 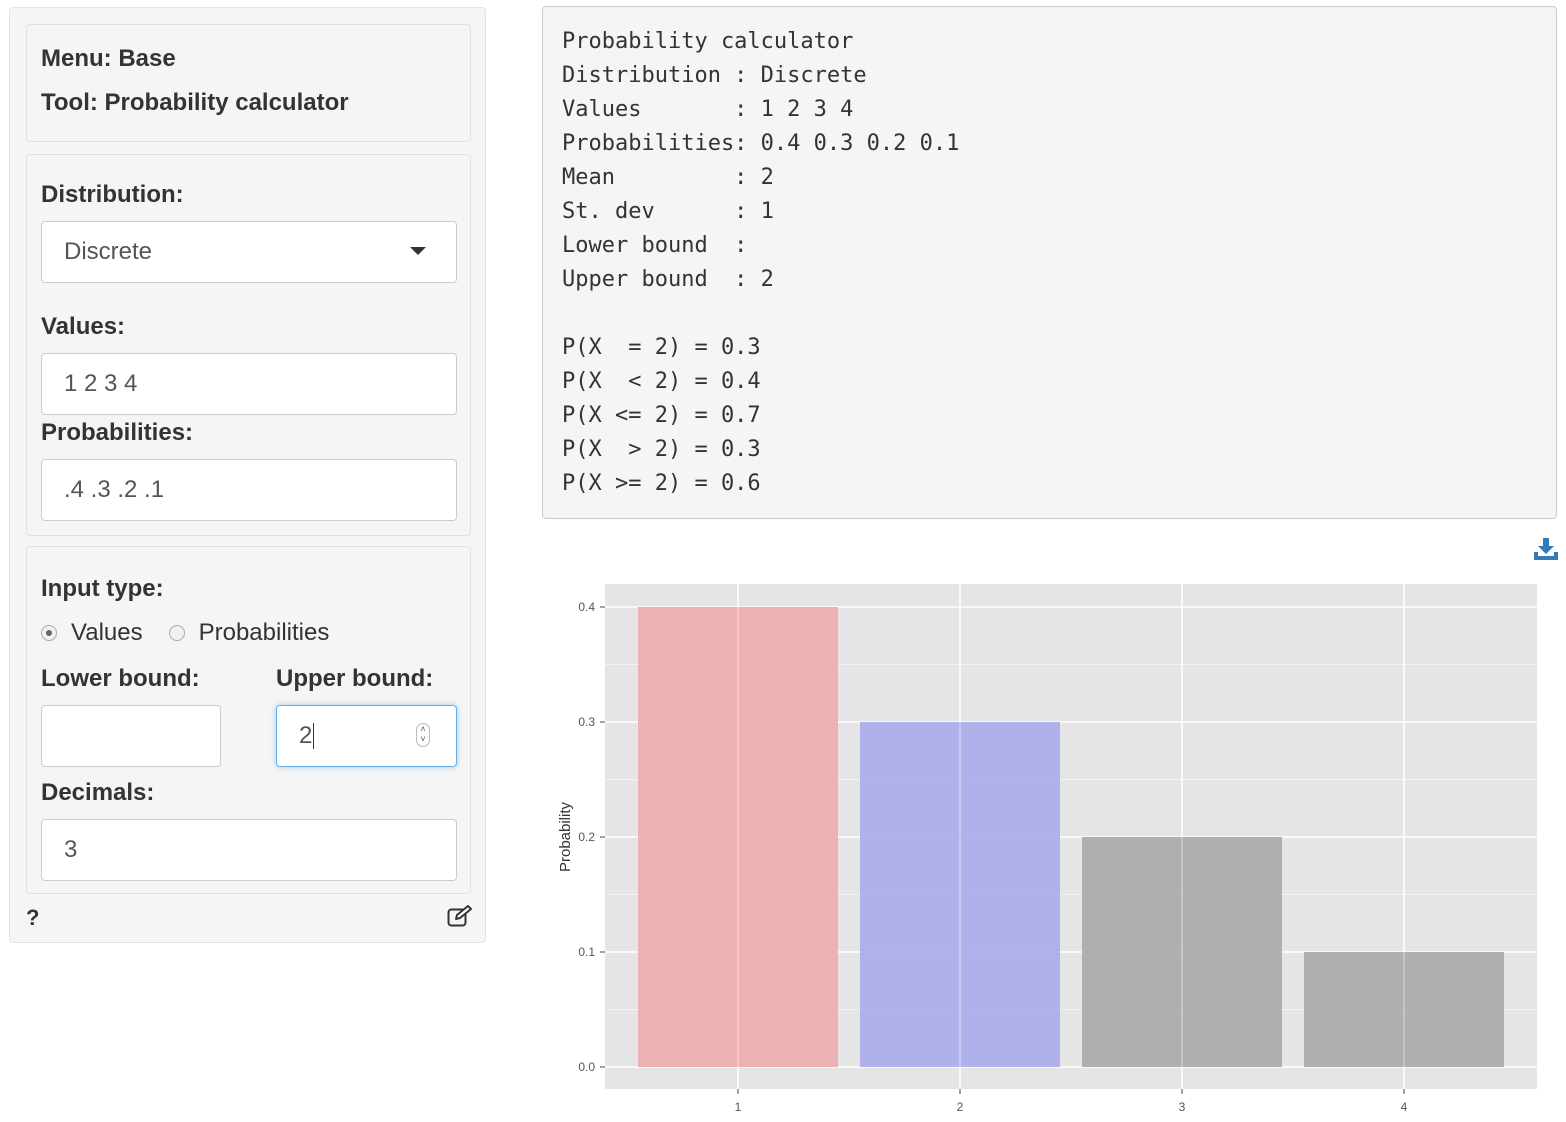 I want to click on lower-bound-input, so click(x=131, y=736).